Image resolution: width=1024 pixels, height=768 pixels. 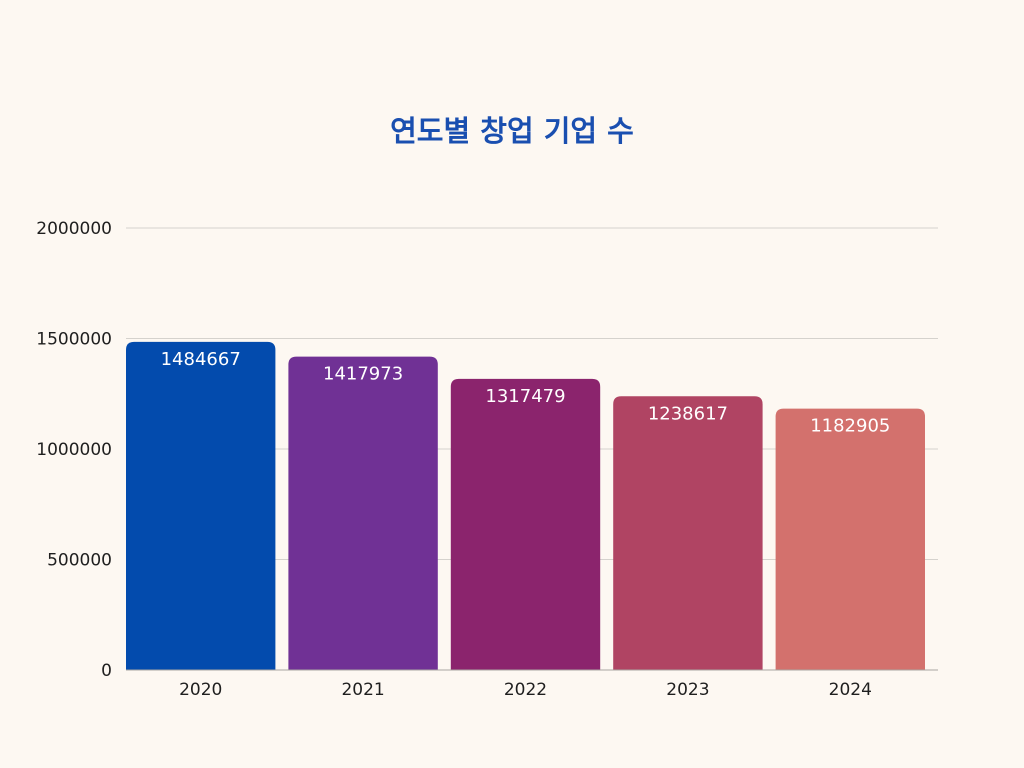 What do you see at coordinates (850, 426) in the screenshot?
I see `data-label-2024: 1182905` at bounding box center [850, 426].